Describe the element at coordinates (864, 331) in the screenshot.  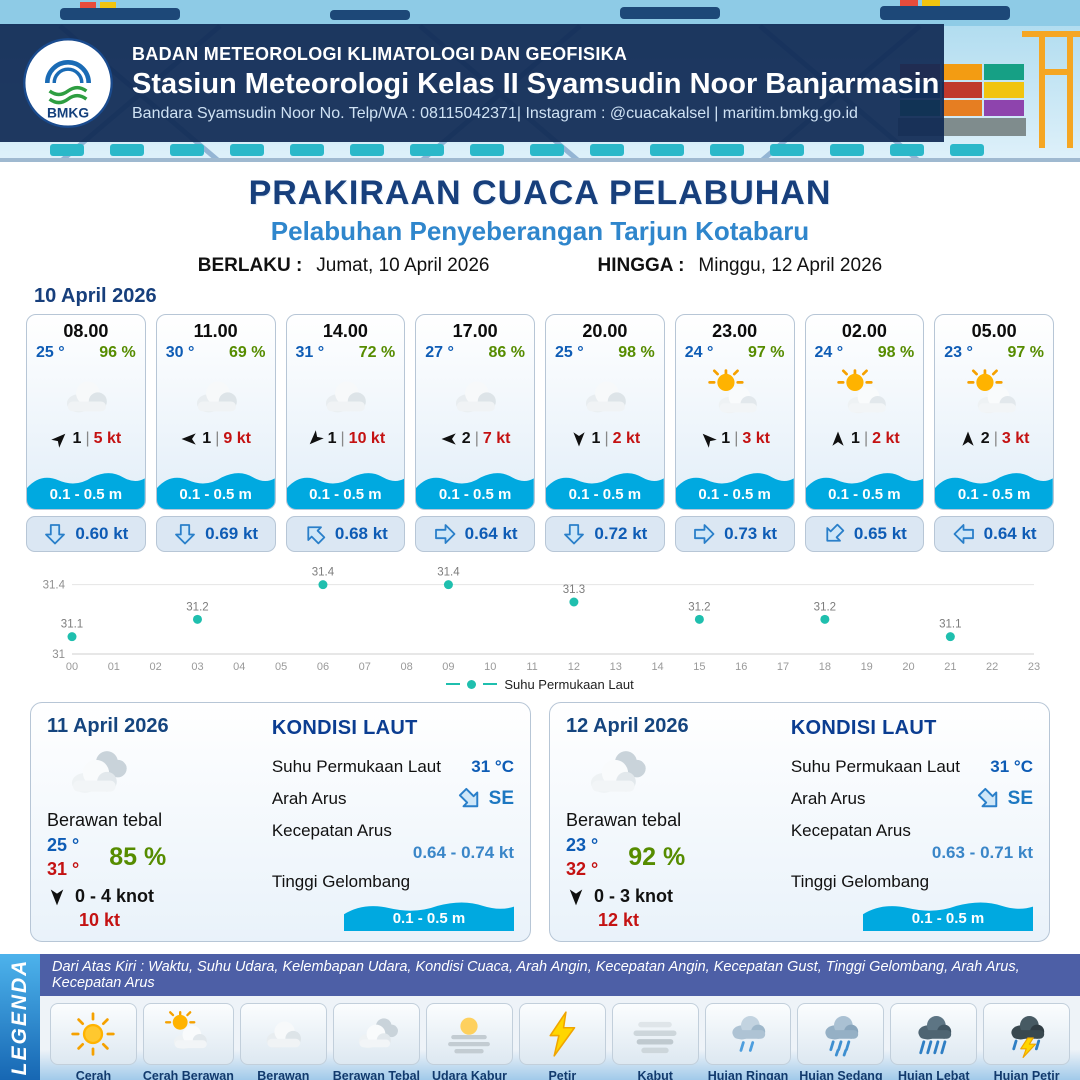
I see `hour-time: 02.00` at that location.